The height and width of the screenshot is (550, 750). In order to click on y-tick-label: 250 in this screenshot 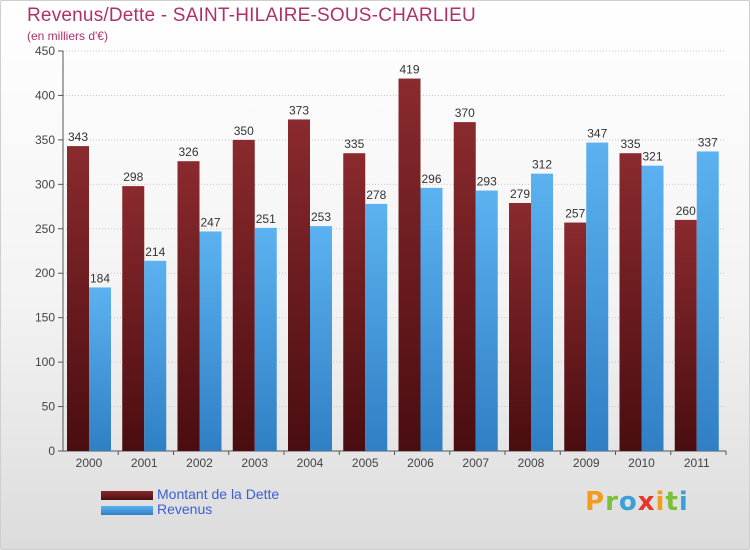, I will do `click(45, 229)`.